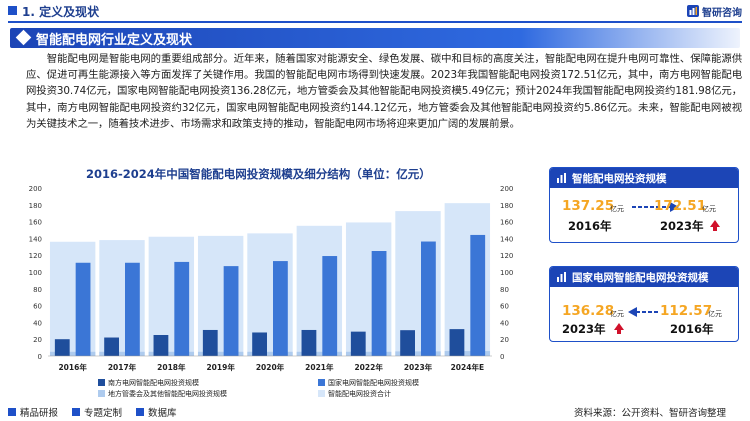 This screenshot has height=421, width=750. Describe the element at coordinates (375, 22) in the screenshot. I see `header-divider` at that location.